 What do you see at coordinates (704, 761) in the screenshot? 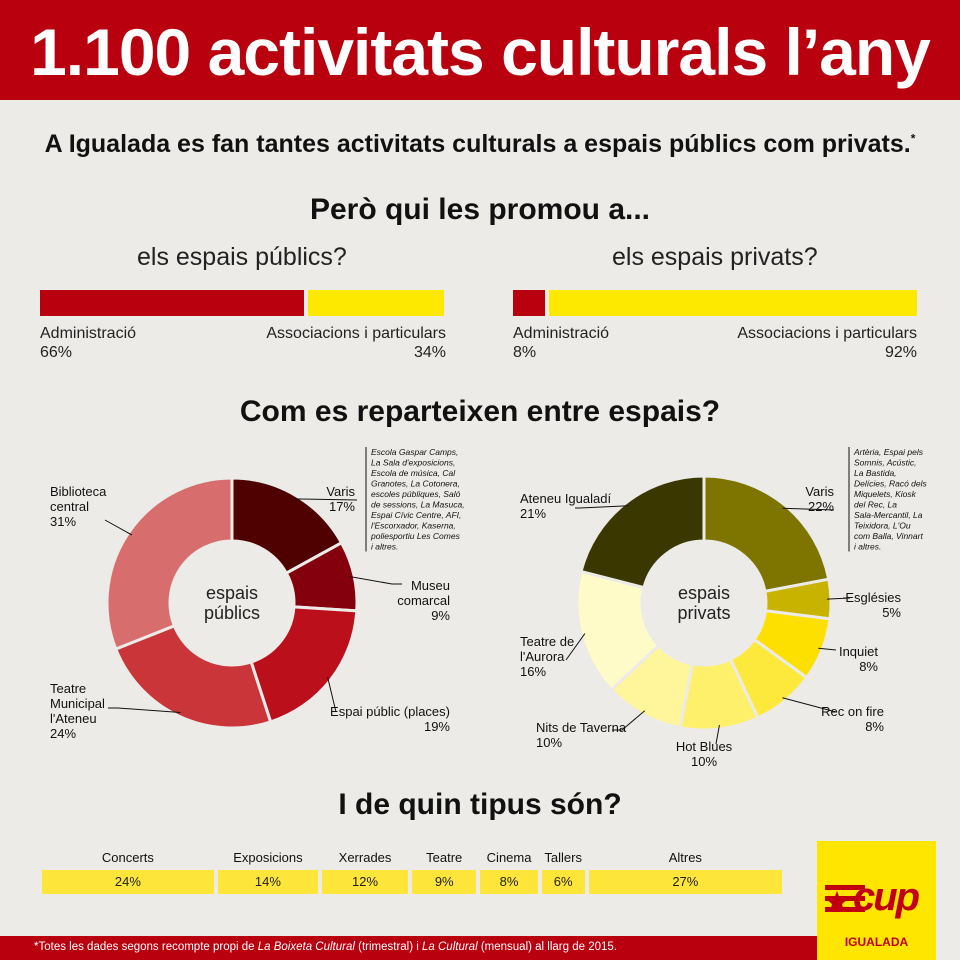
I see `private-donut-value-4: 10%` at bounding box center [704, 761].